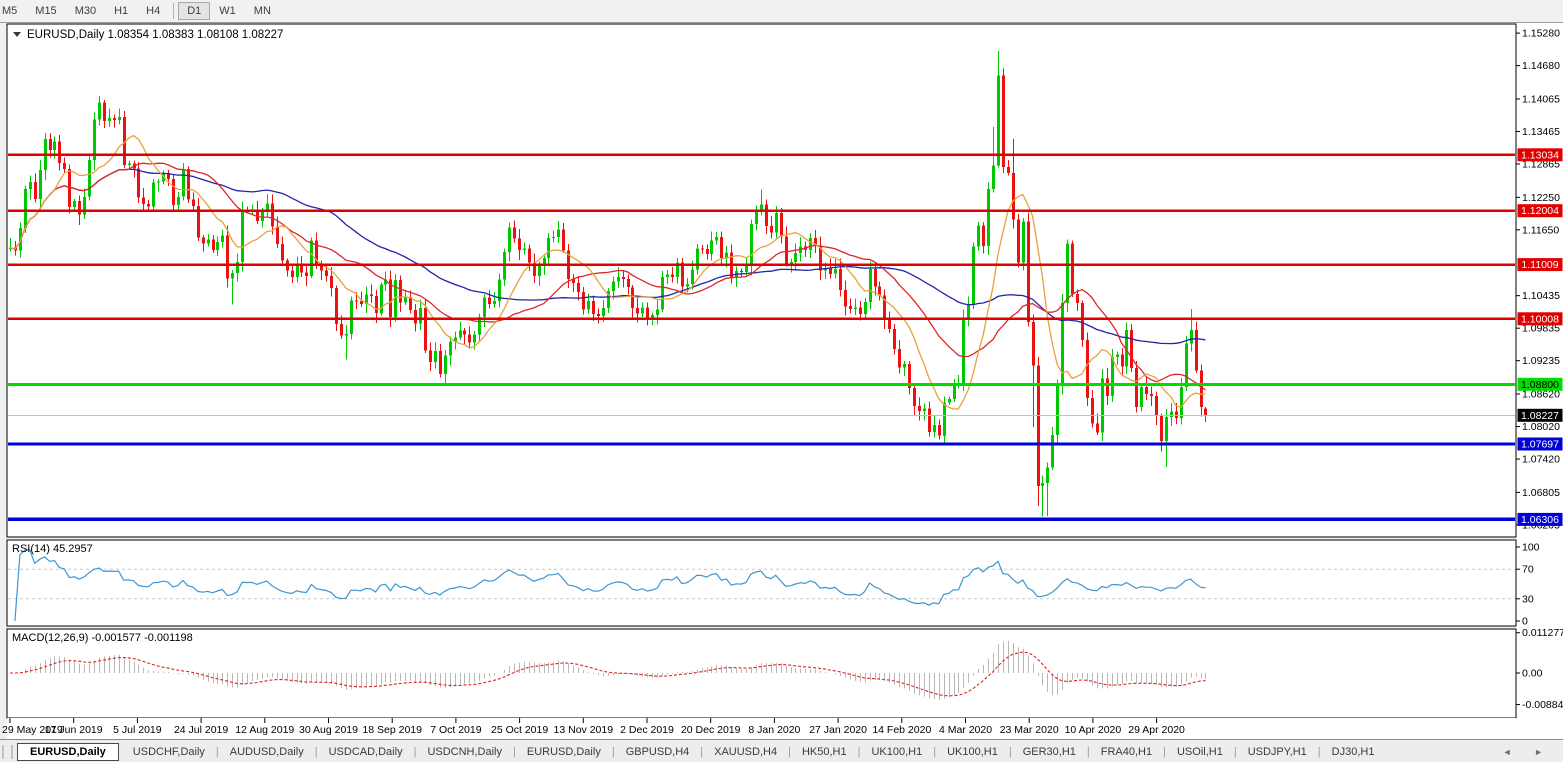 The height and width of the screenshot is (762, 1563). I want to click on timeframe-button-m5: M5, so click(10, 11).